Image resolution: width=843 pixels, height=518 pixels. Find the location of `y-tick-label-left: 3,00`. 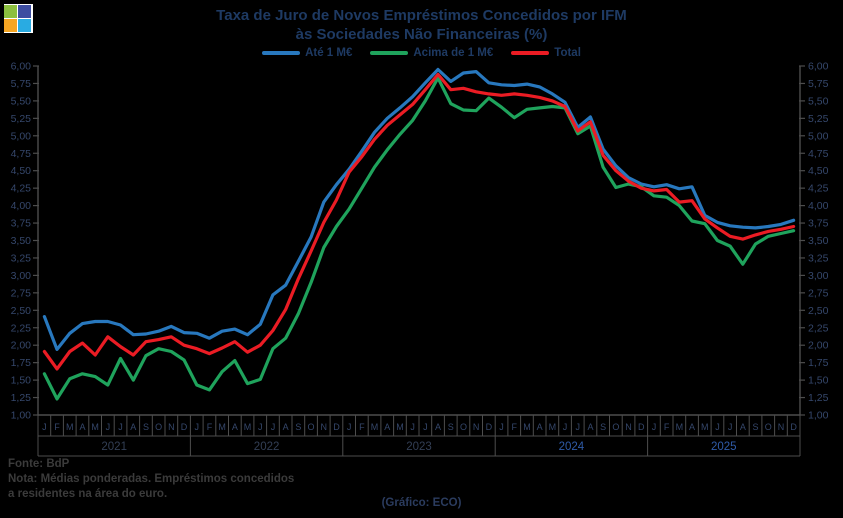

y-tick-label-left: 3,00 is located at coordinates (21, 276).